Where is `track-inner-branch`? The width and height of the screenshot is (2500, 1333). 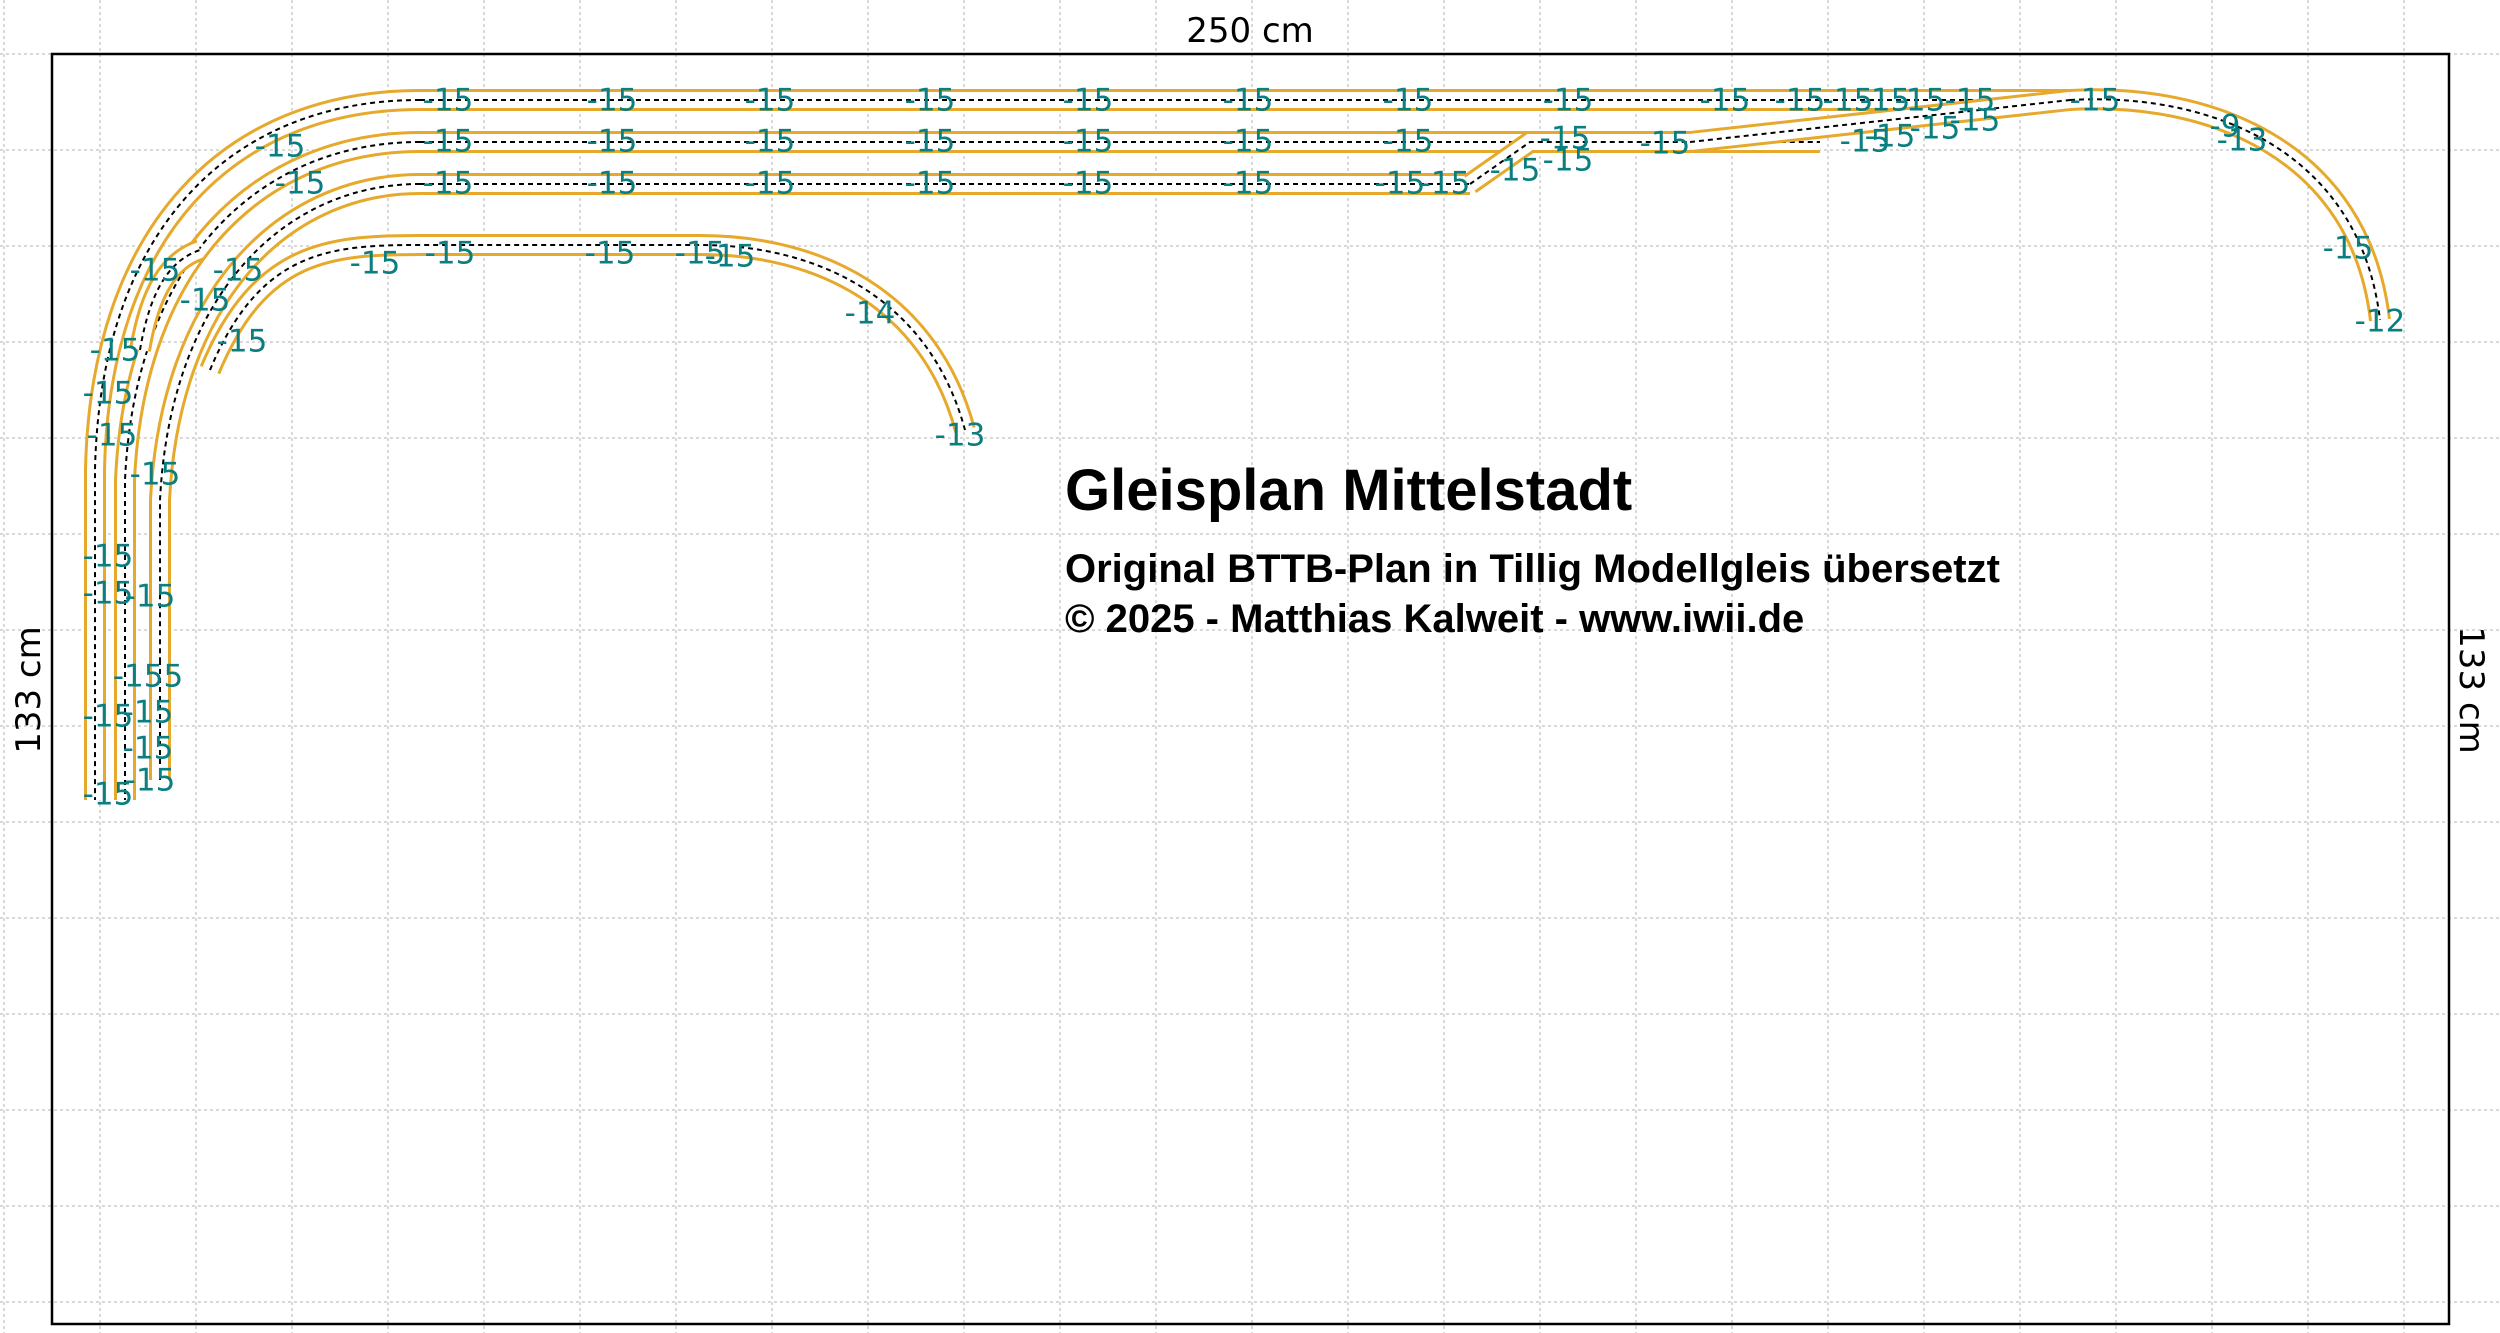 track-inner-branch is located at coordinates (170, 300).